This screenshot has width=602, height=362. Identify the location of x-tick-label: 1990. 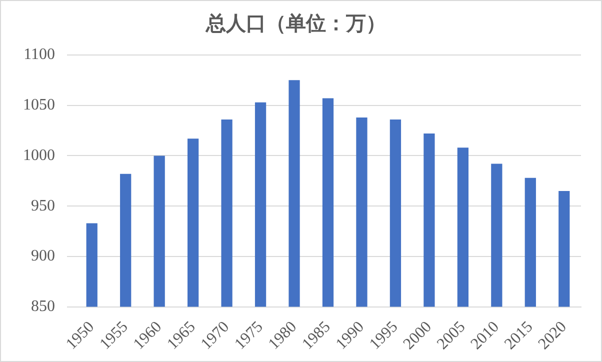
(350, 336).